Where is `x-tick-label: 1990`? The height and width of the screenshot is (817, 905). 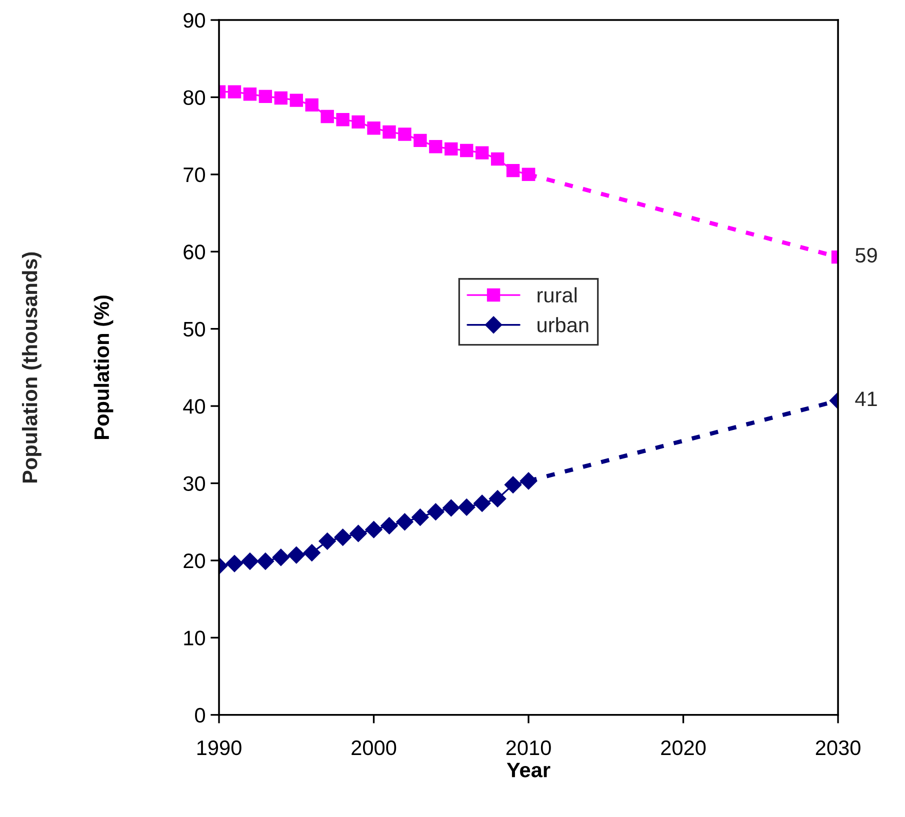
x-tick-label: 1990 is located at coordinates (219, 748).